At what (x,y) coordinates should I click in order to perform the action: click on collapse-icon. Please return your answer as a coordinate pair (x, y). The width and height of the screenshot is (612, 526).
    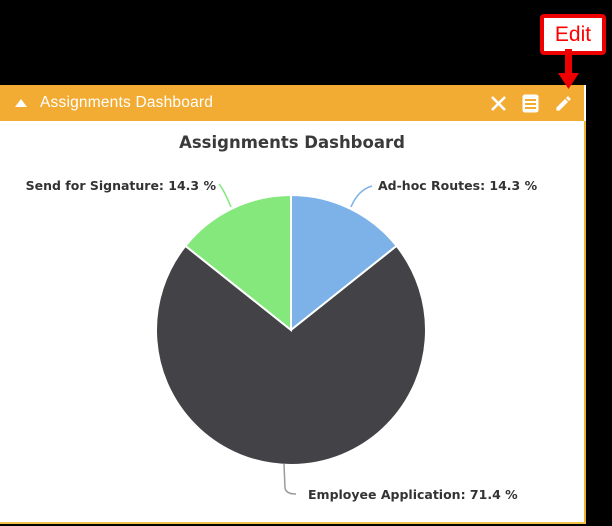
    Looking at the image, I should click on (21, 103).